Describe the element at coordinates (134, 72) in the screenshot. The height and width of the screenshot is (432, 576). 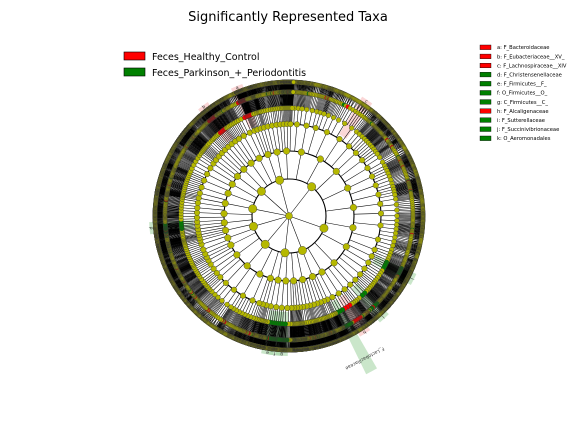
I see `legend-swatch-parkinson` at that location.